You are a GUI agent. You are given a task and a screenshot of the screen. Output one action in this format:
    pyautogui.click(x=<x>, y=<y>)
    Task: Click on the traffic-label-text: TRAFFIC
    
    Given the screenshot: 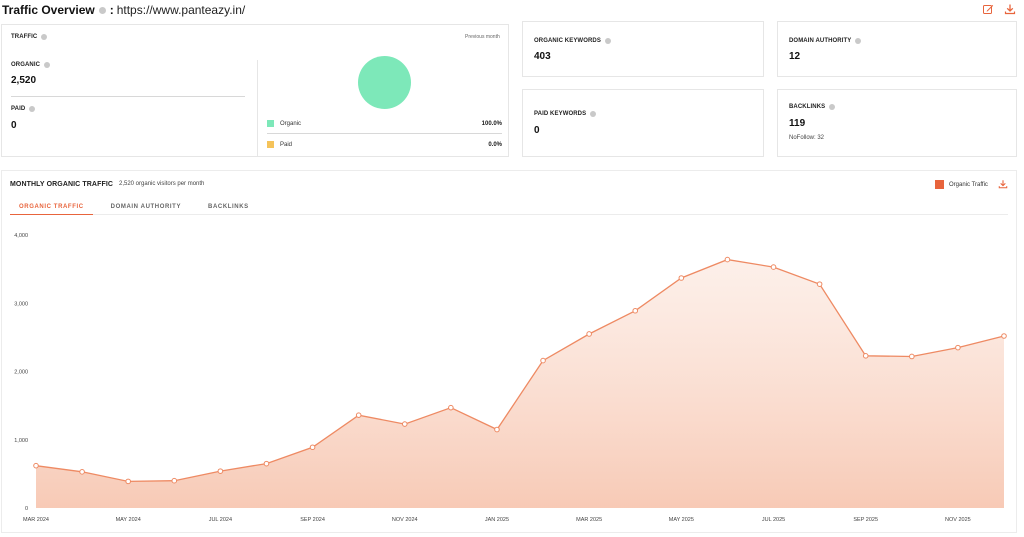 What is the action you would take?
    pyautogui.click(x=24, y=37)
    